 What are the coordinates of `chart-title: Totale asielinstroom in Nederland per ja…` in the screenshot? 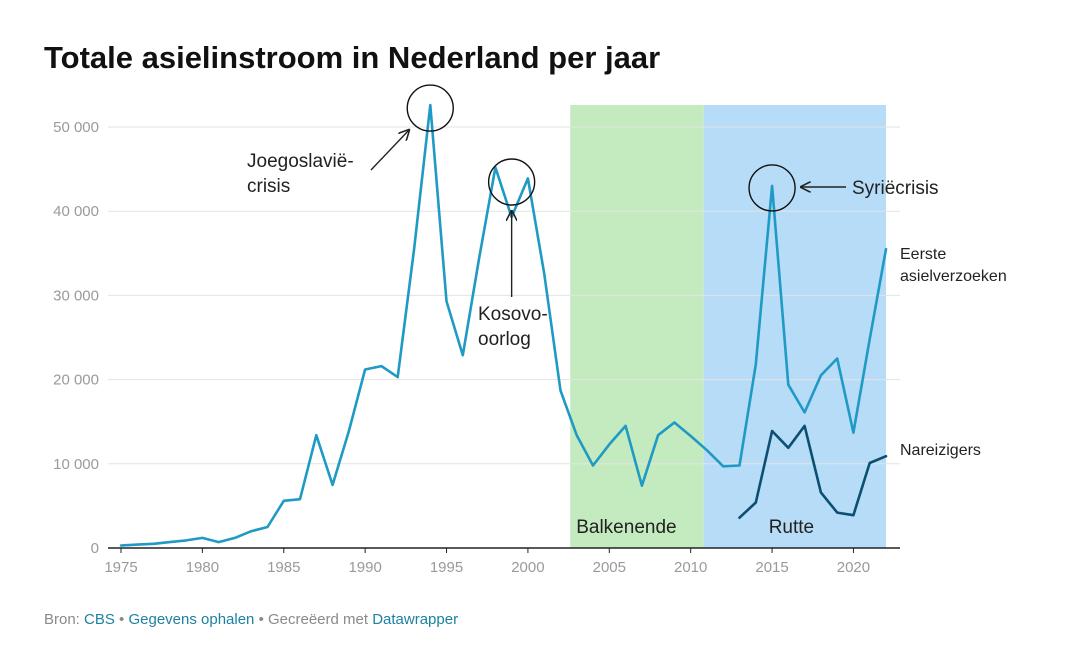 It's located at (352, 57).